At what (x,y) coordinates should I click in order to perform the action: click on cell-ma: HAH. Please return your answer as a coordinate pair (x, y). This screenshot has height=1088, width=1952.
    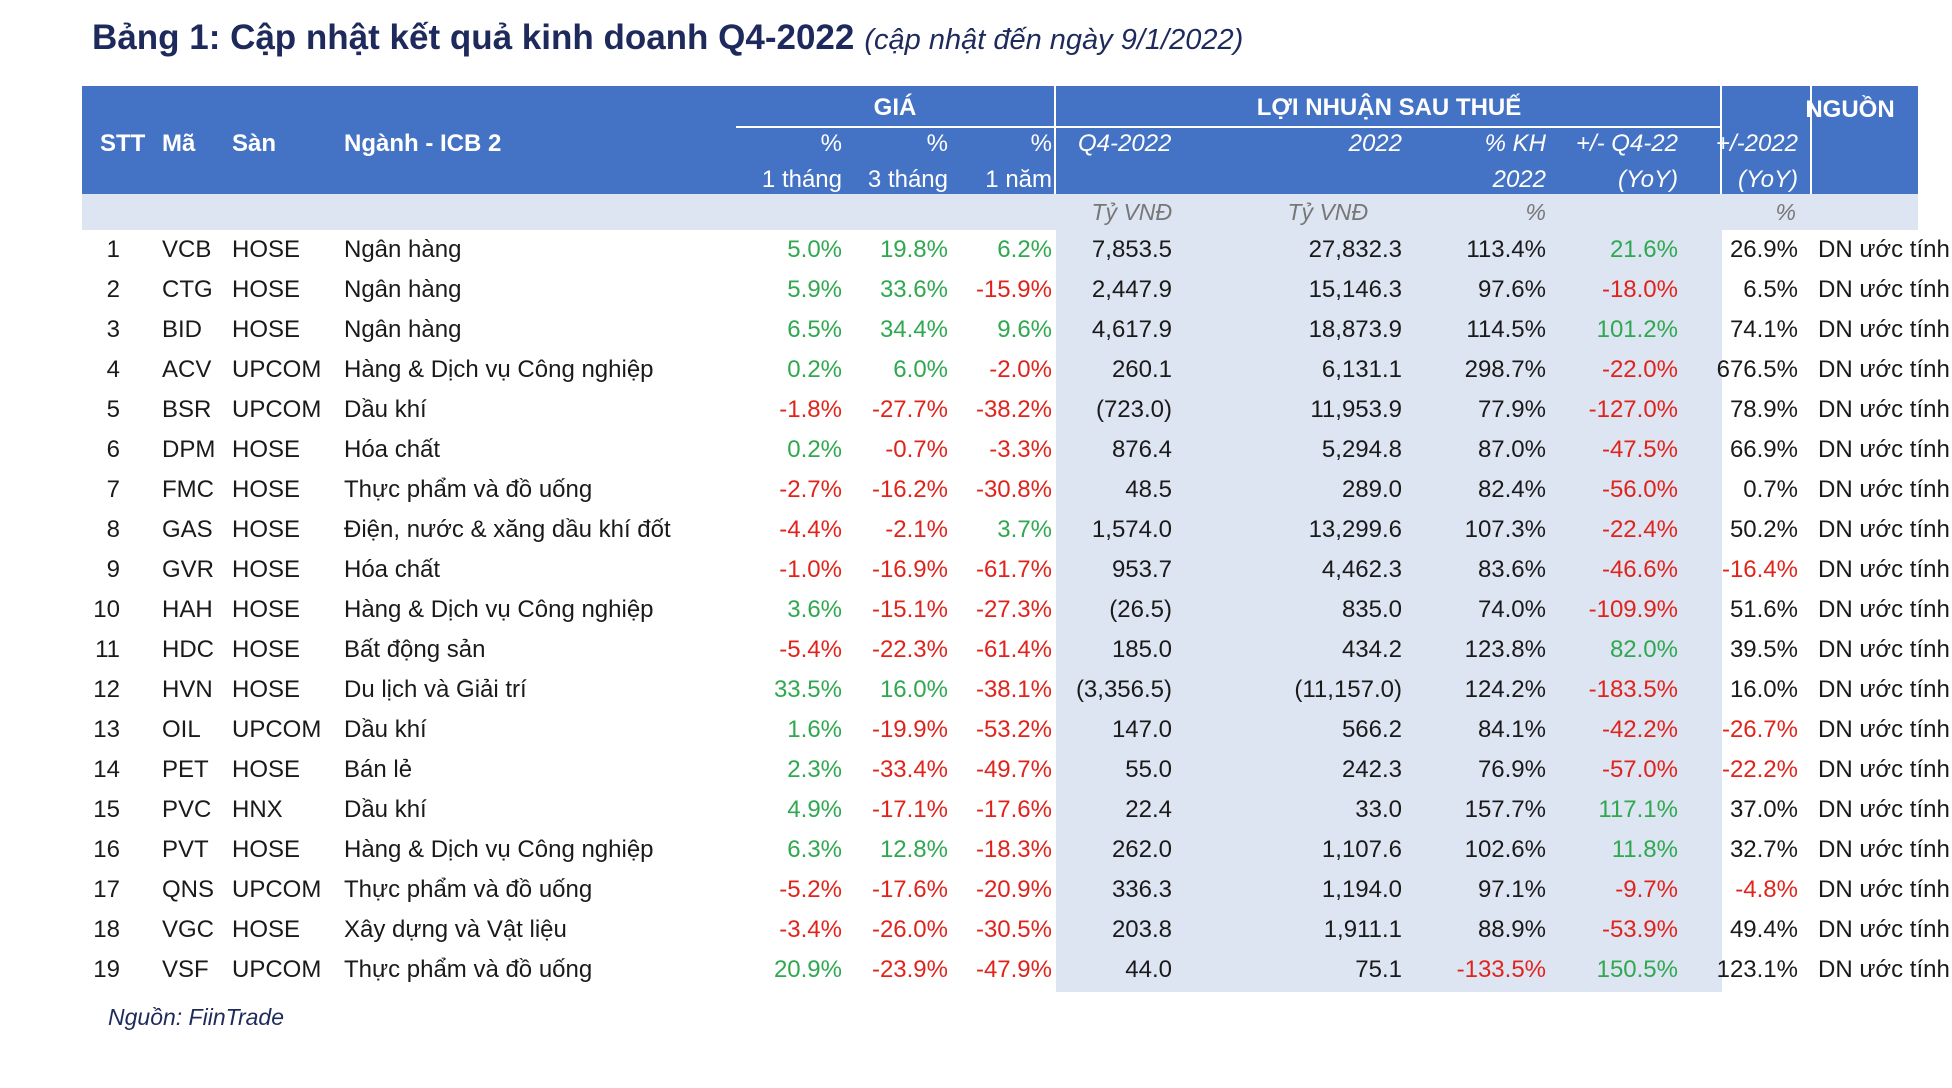
    Looking at the image, I should click on (187, 609).